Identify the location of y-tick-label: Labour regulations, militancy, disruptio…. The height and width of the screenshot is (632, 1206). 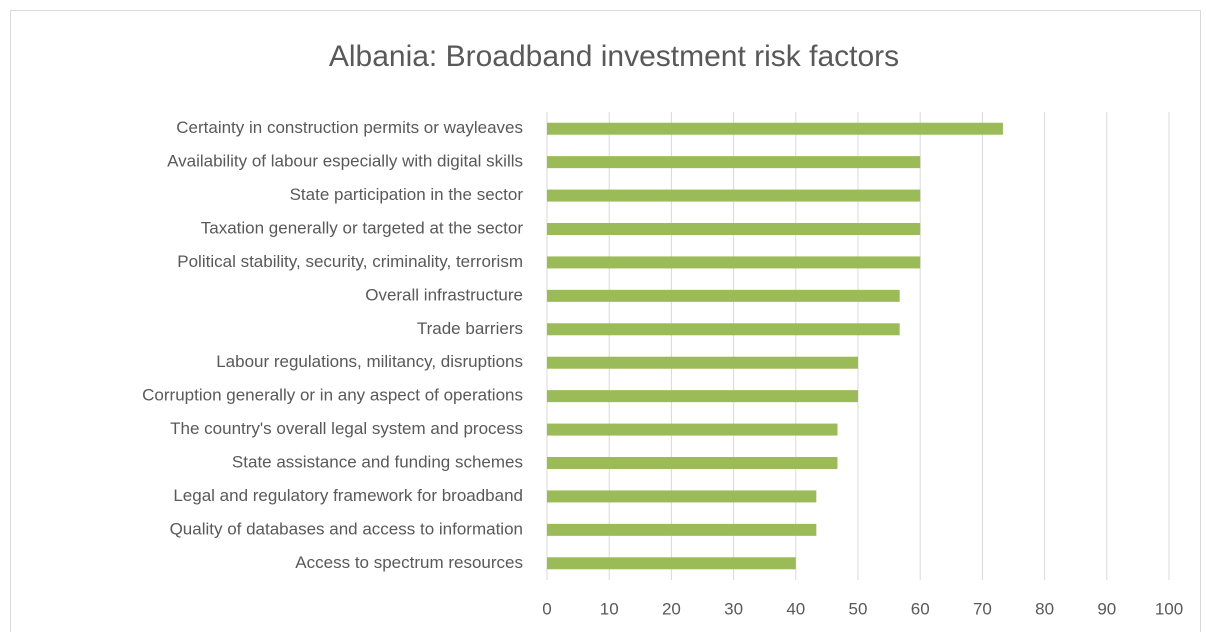
(369, 361).